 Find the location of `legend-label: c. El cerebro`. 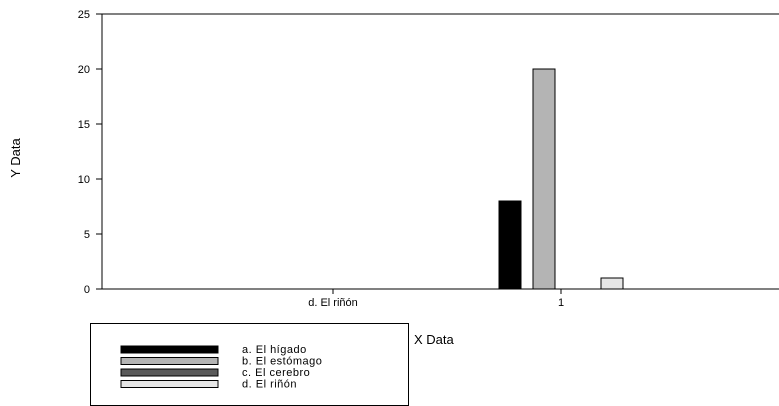

legend-label: c. El cerebro is located at coordinates (276, 373).